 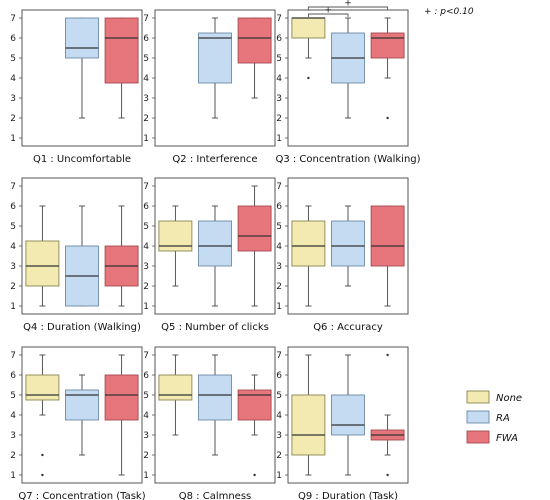 What do you see at coordinates (215, 327) in the screenshot?
I see `panel-title: Q5 : Number of clicks` at bounding box center [215, 327].